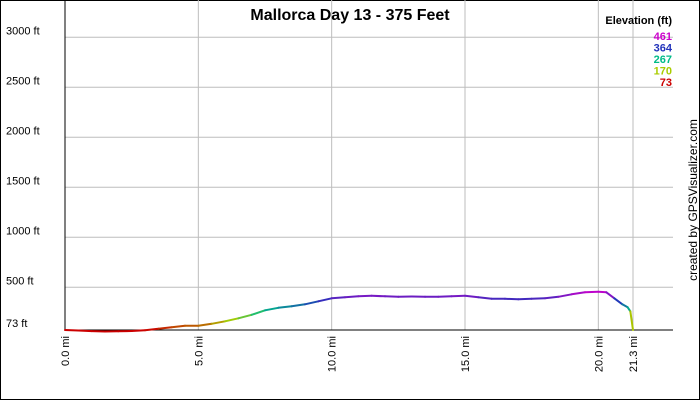 This screenshot has width=700, height=400. Describe the element at coordinates (16, 324) in the screenshot. I see `y-tick-label: 73 ft` at that location.